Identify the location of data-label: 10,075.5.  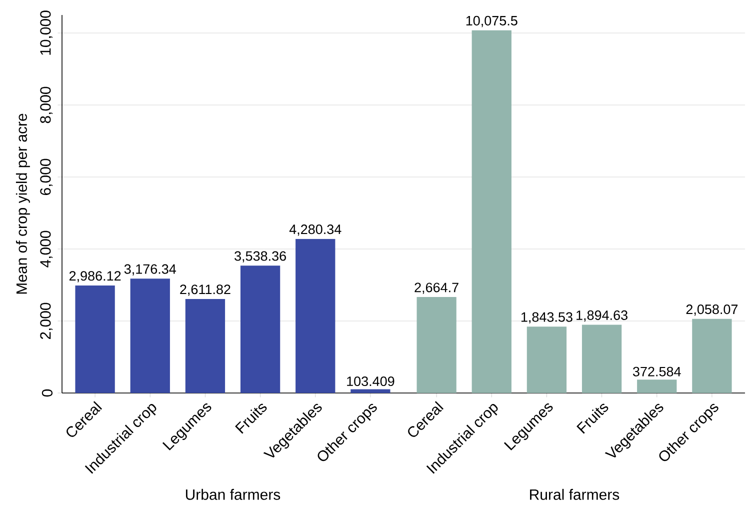
(492, 22).